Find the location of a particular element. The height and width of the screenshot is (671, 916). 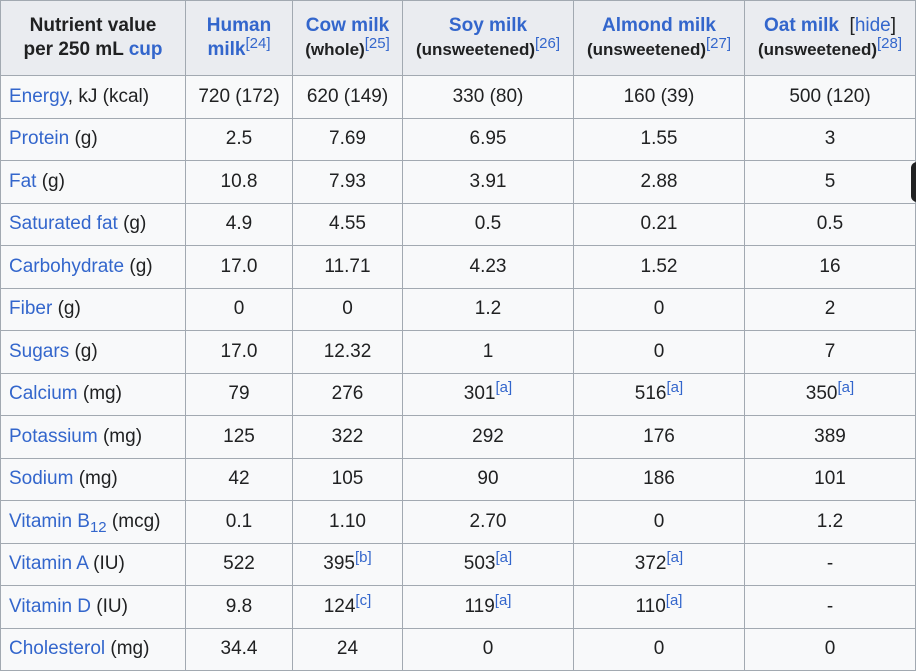

value-cell-oat: 389 is located at coordinates (830, 437).